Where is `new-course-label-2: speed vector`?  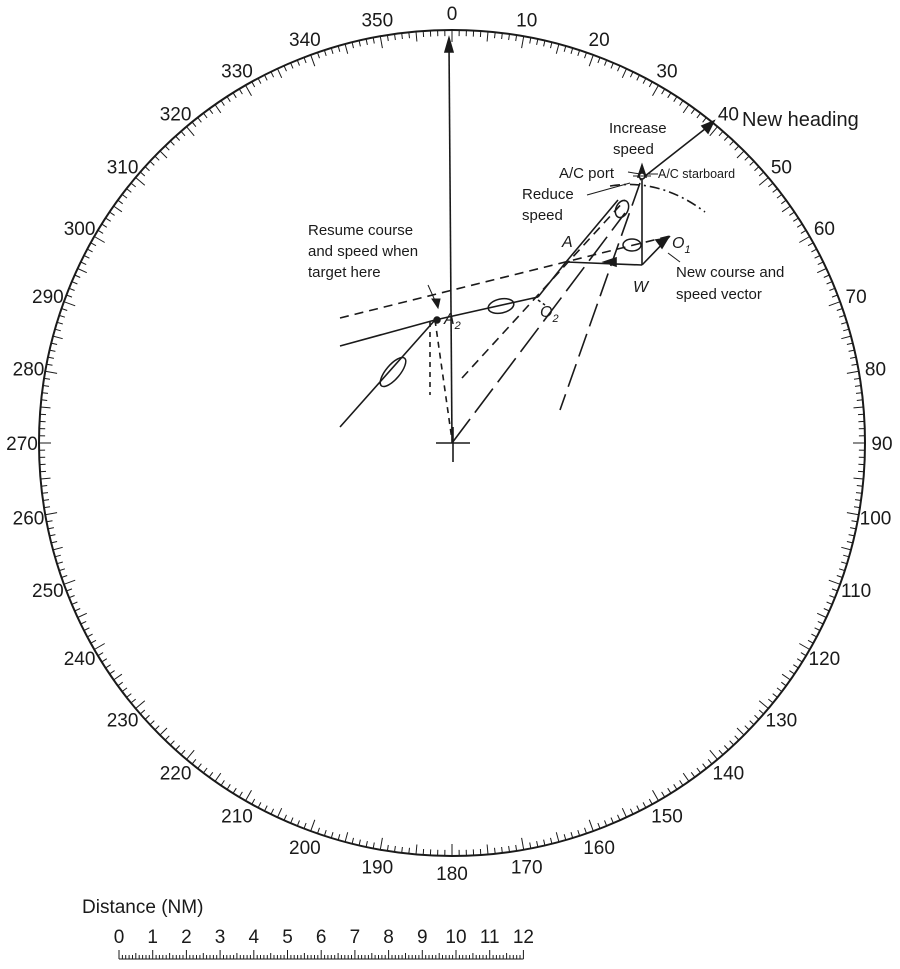 new-course-label-2: speed vector is located at coordinates (719, 294).